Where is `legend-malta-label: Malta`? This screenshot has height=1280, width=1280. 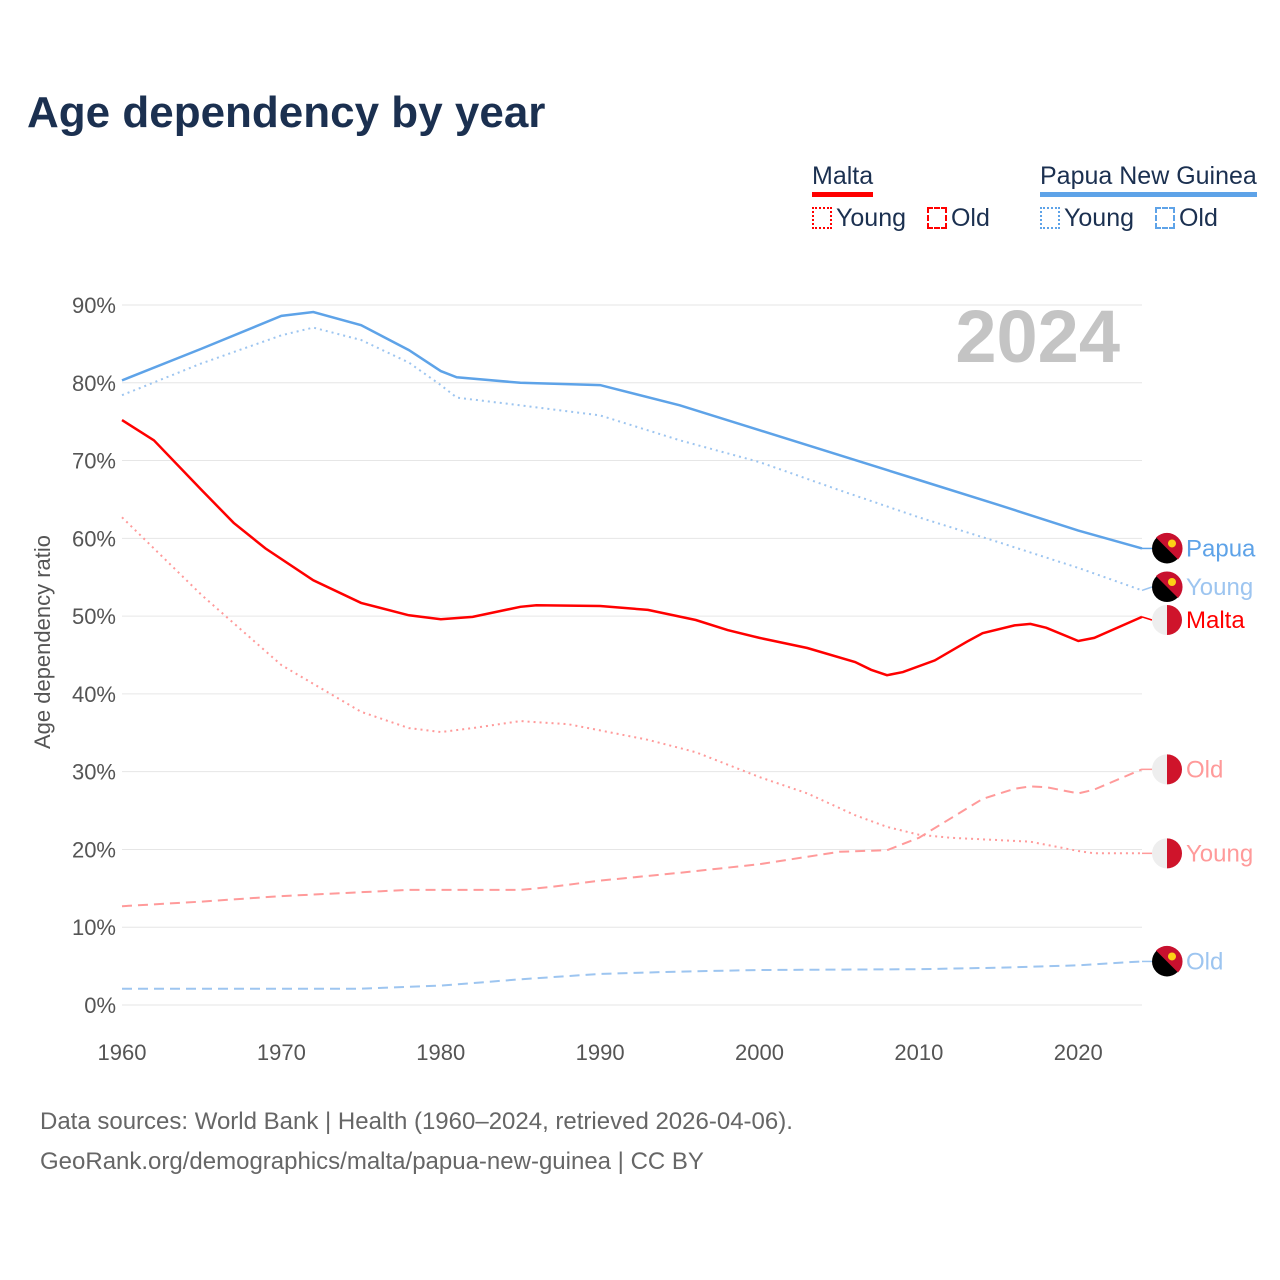
legend-malta-label: Malta is located at coordinates (843, 179).